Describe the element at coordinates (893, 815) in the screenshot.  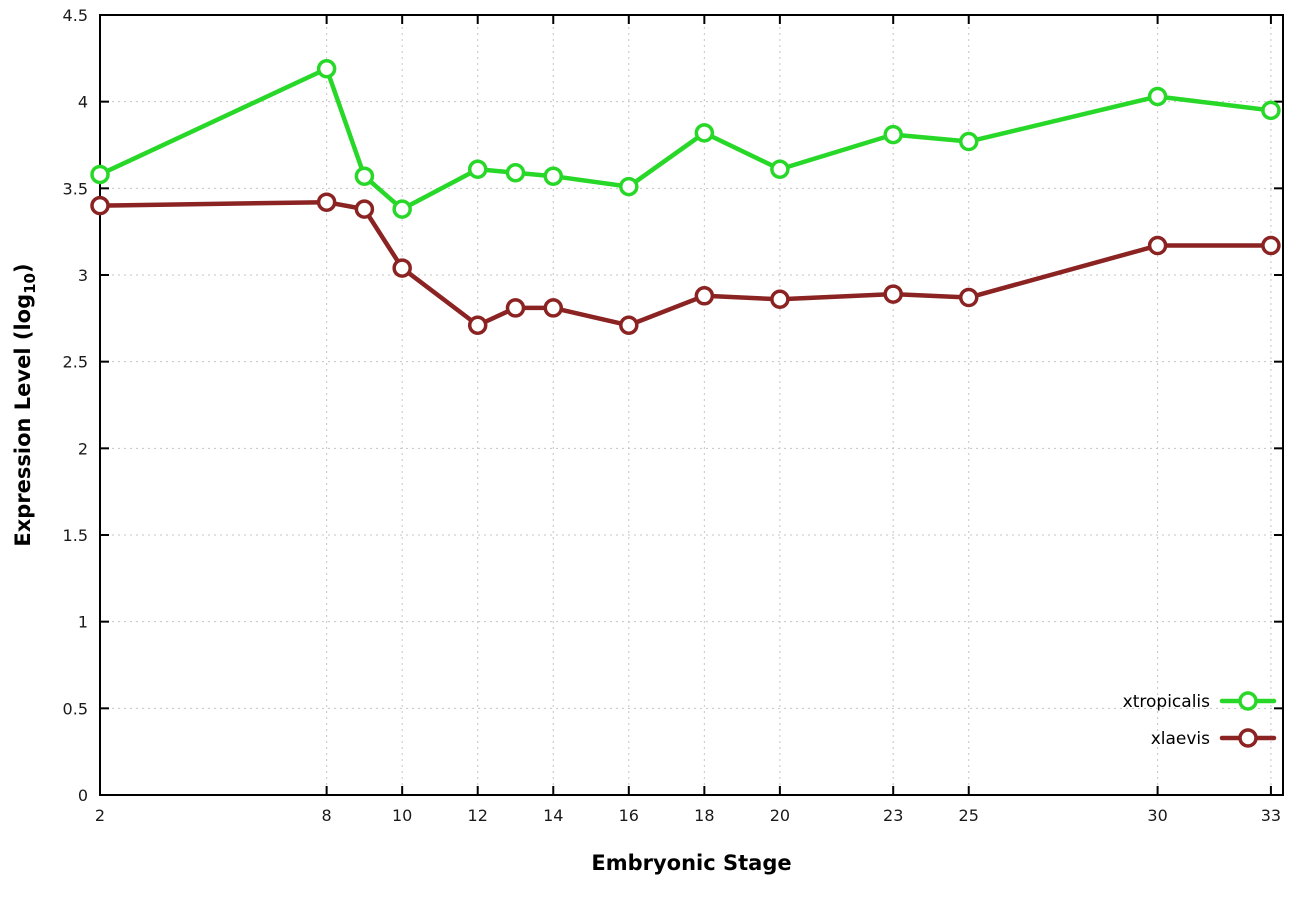
I see `x-tick-label: 23` at that location.